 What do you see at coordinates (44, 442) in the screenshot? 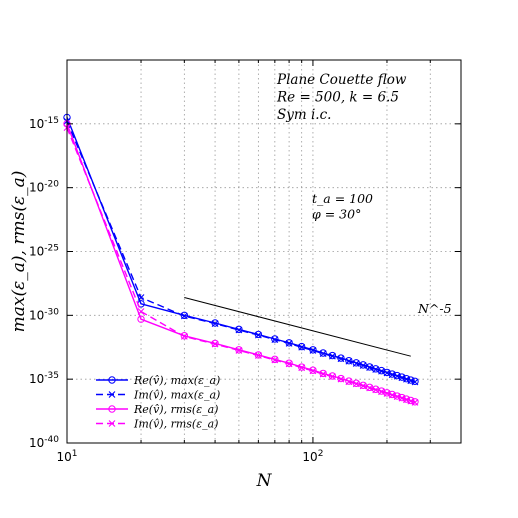
I see `y-tick-label: 10-40` at bounding box center [44, 442].